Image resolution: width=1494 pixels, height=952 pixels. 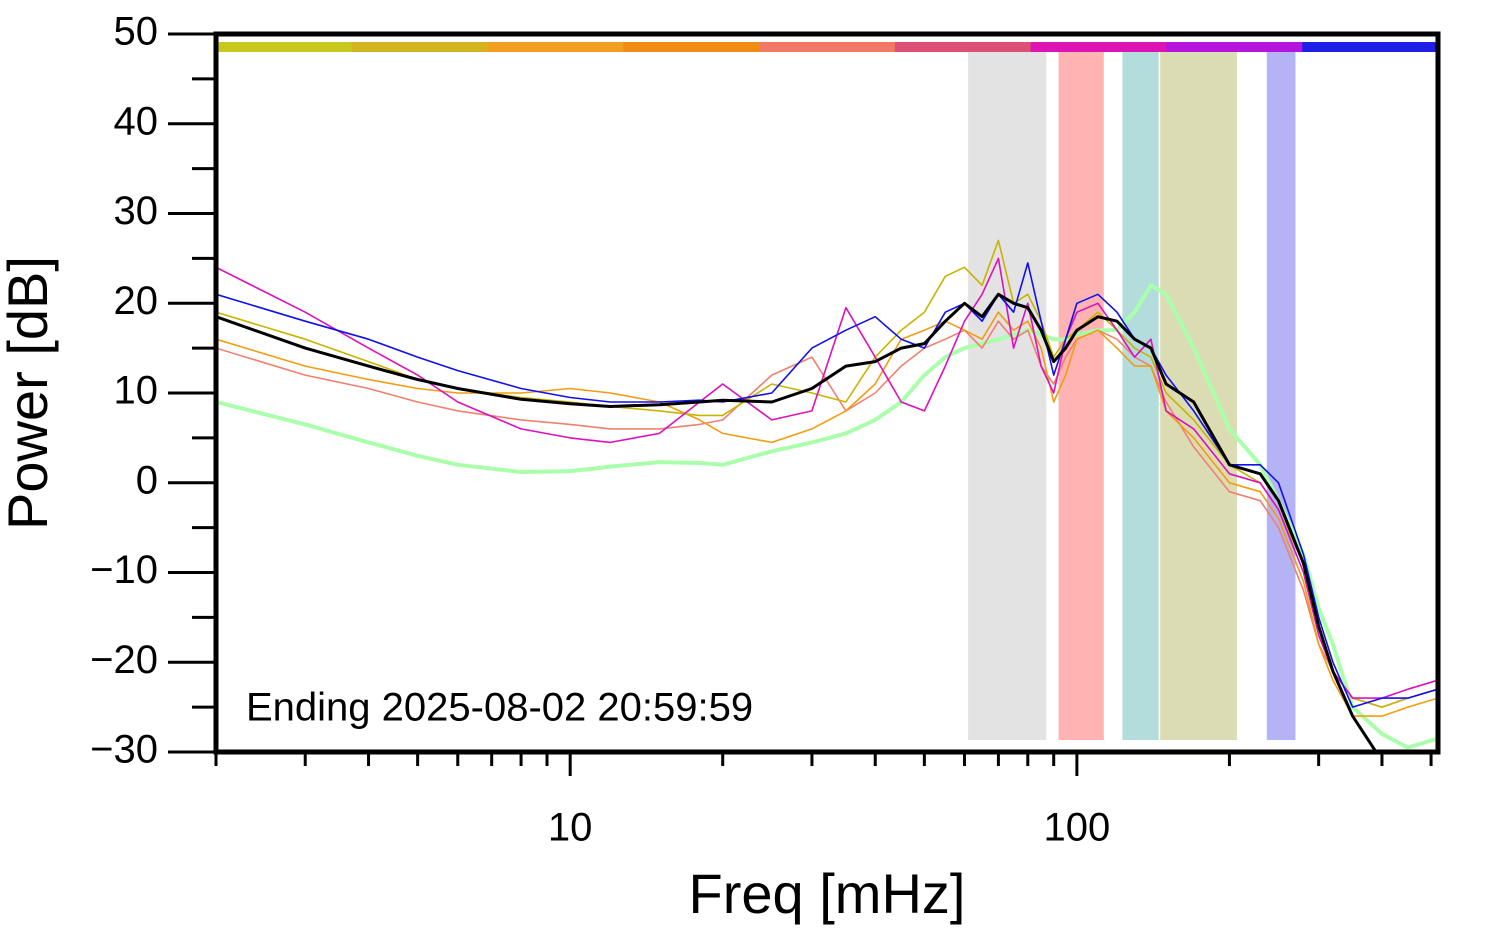 What do you see at coordinates (136, 121) in the screenshot?
I see `y-tick-label: 40` at bounding box center [136, 121].